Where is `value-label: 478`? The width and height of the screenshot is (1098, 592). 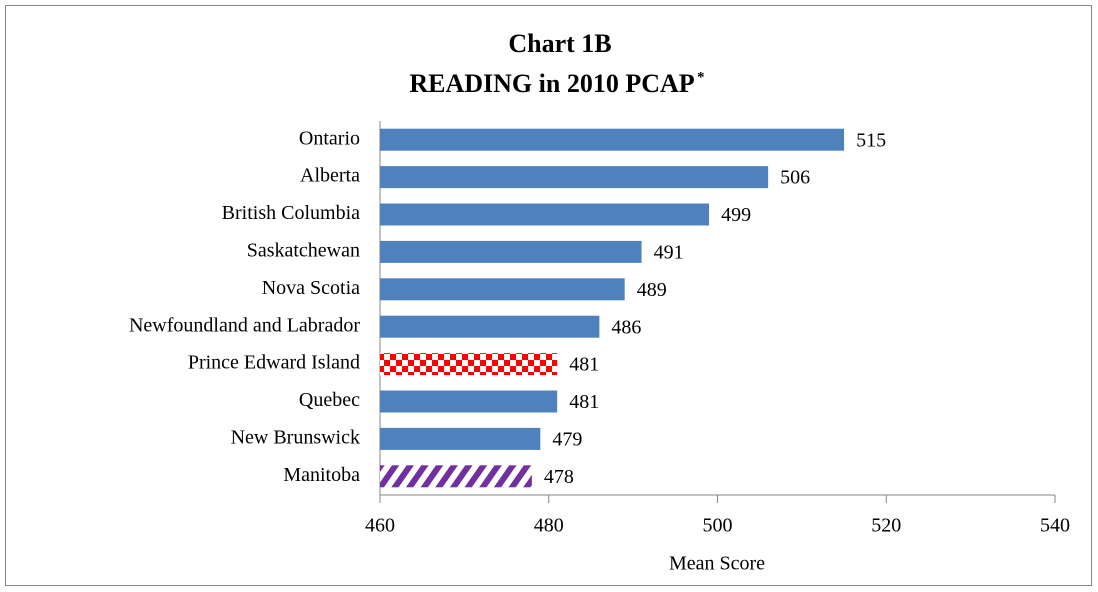 value-label: 478 is located at coordinates (559, 477).